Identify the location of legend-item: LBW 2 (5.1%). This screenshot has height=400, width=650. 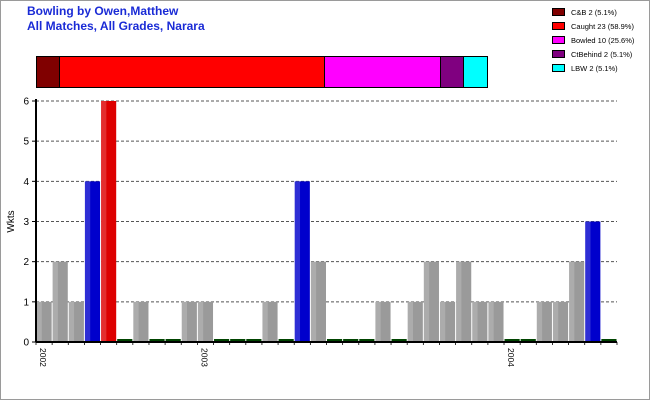
(593, 68).